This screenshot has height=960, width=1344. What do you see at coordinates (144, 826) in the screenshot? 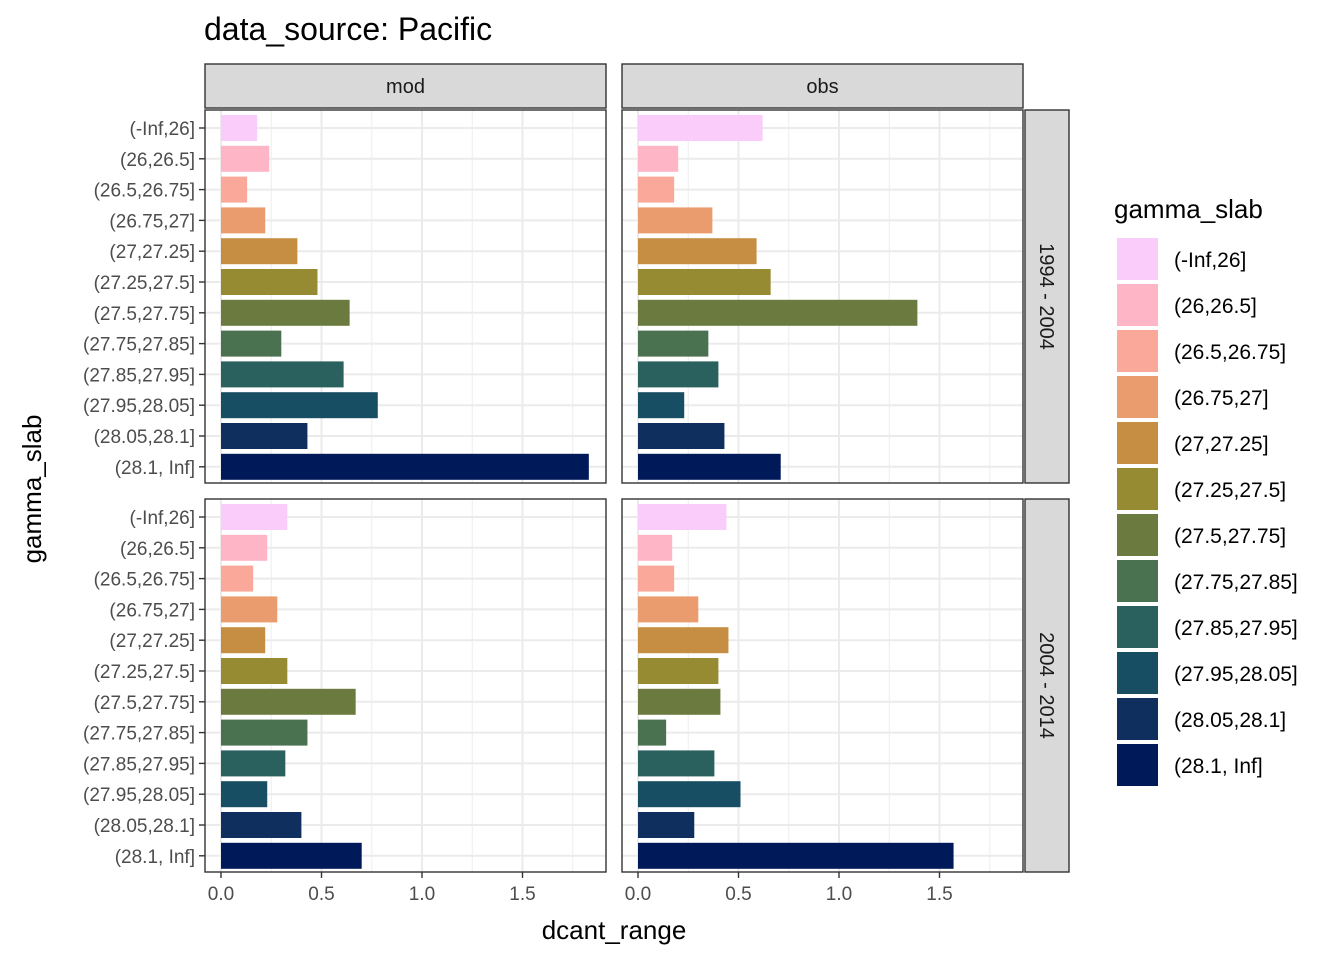
I see `y-tick-label: (28.05,28.1]` at bounding box center [144, 826].